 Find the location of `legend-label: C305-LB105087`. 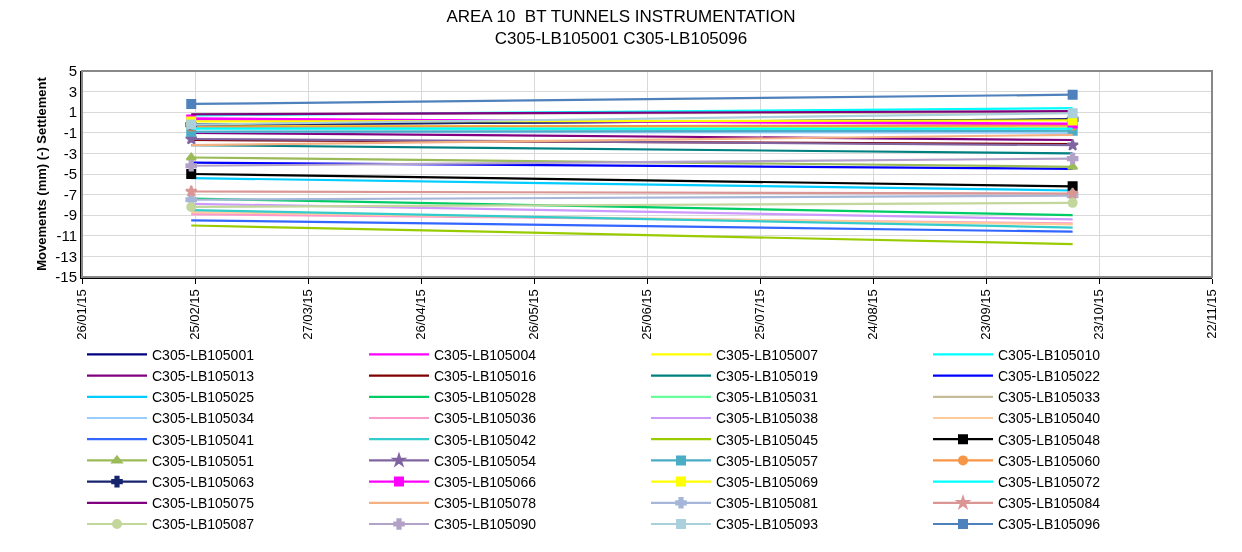

legend-label: C305-LB105087 is located at coordinates (203, 524).